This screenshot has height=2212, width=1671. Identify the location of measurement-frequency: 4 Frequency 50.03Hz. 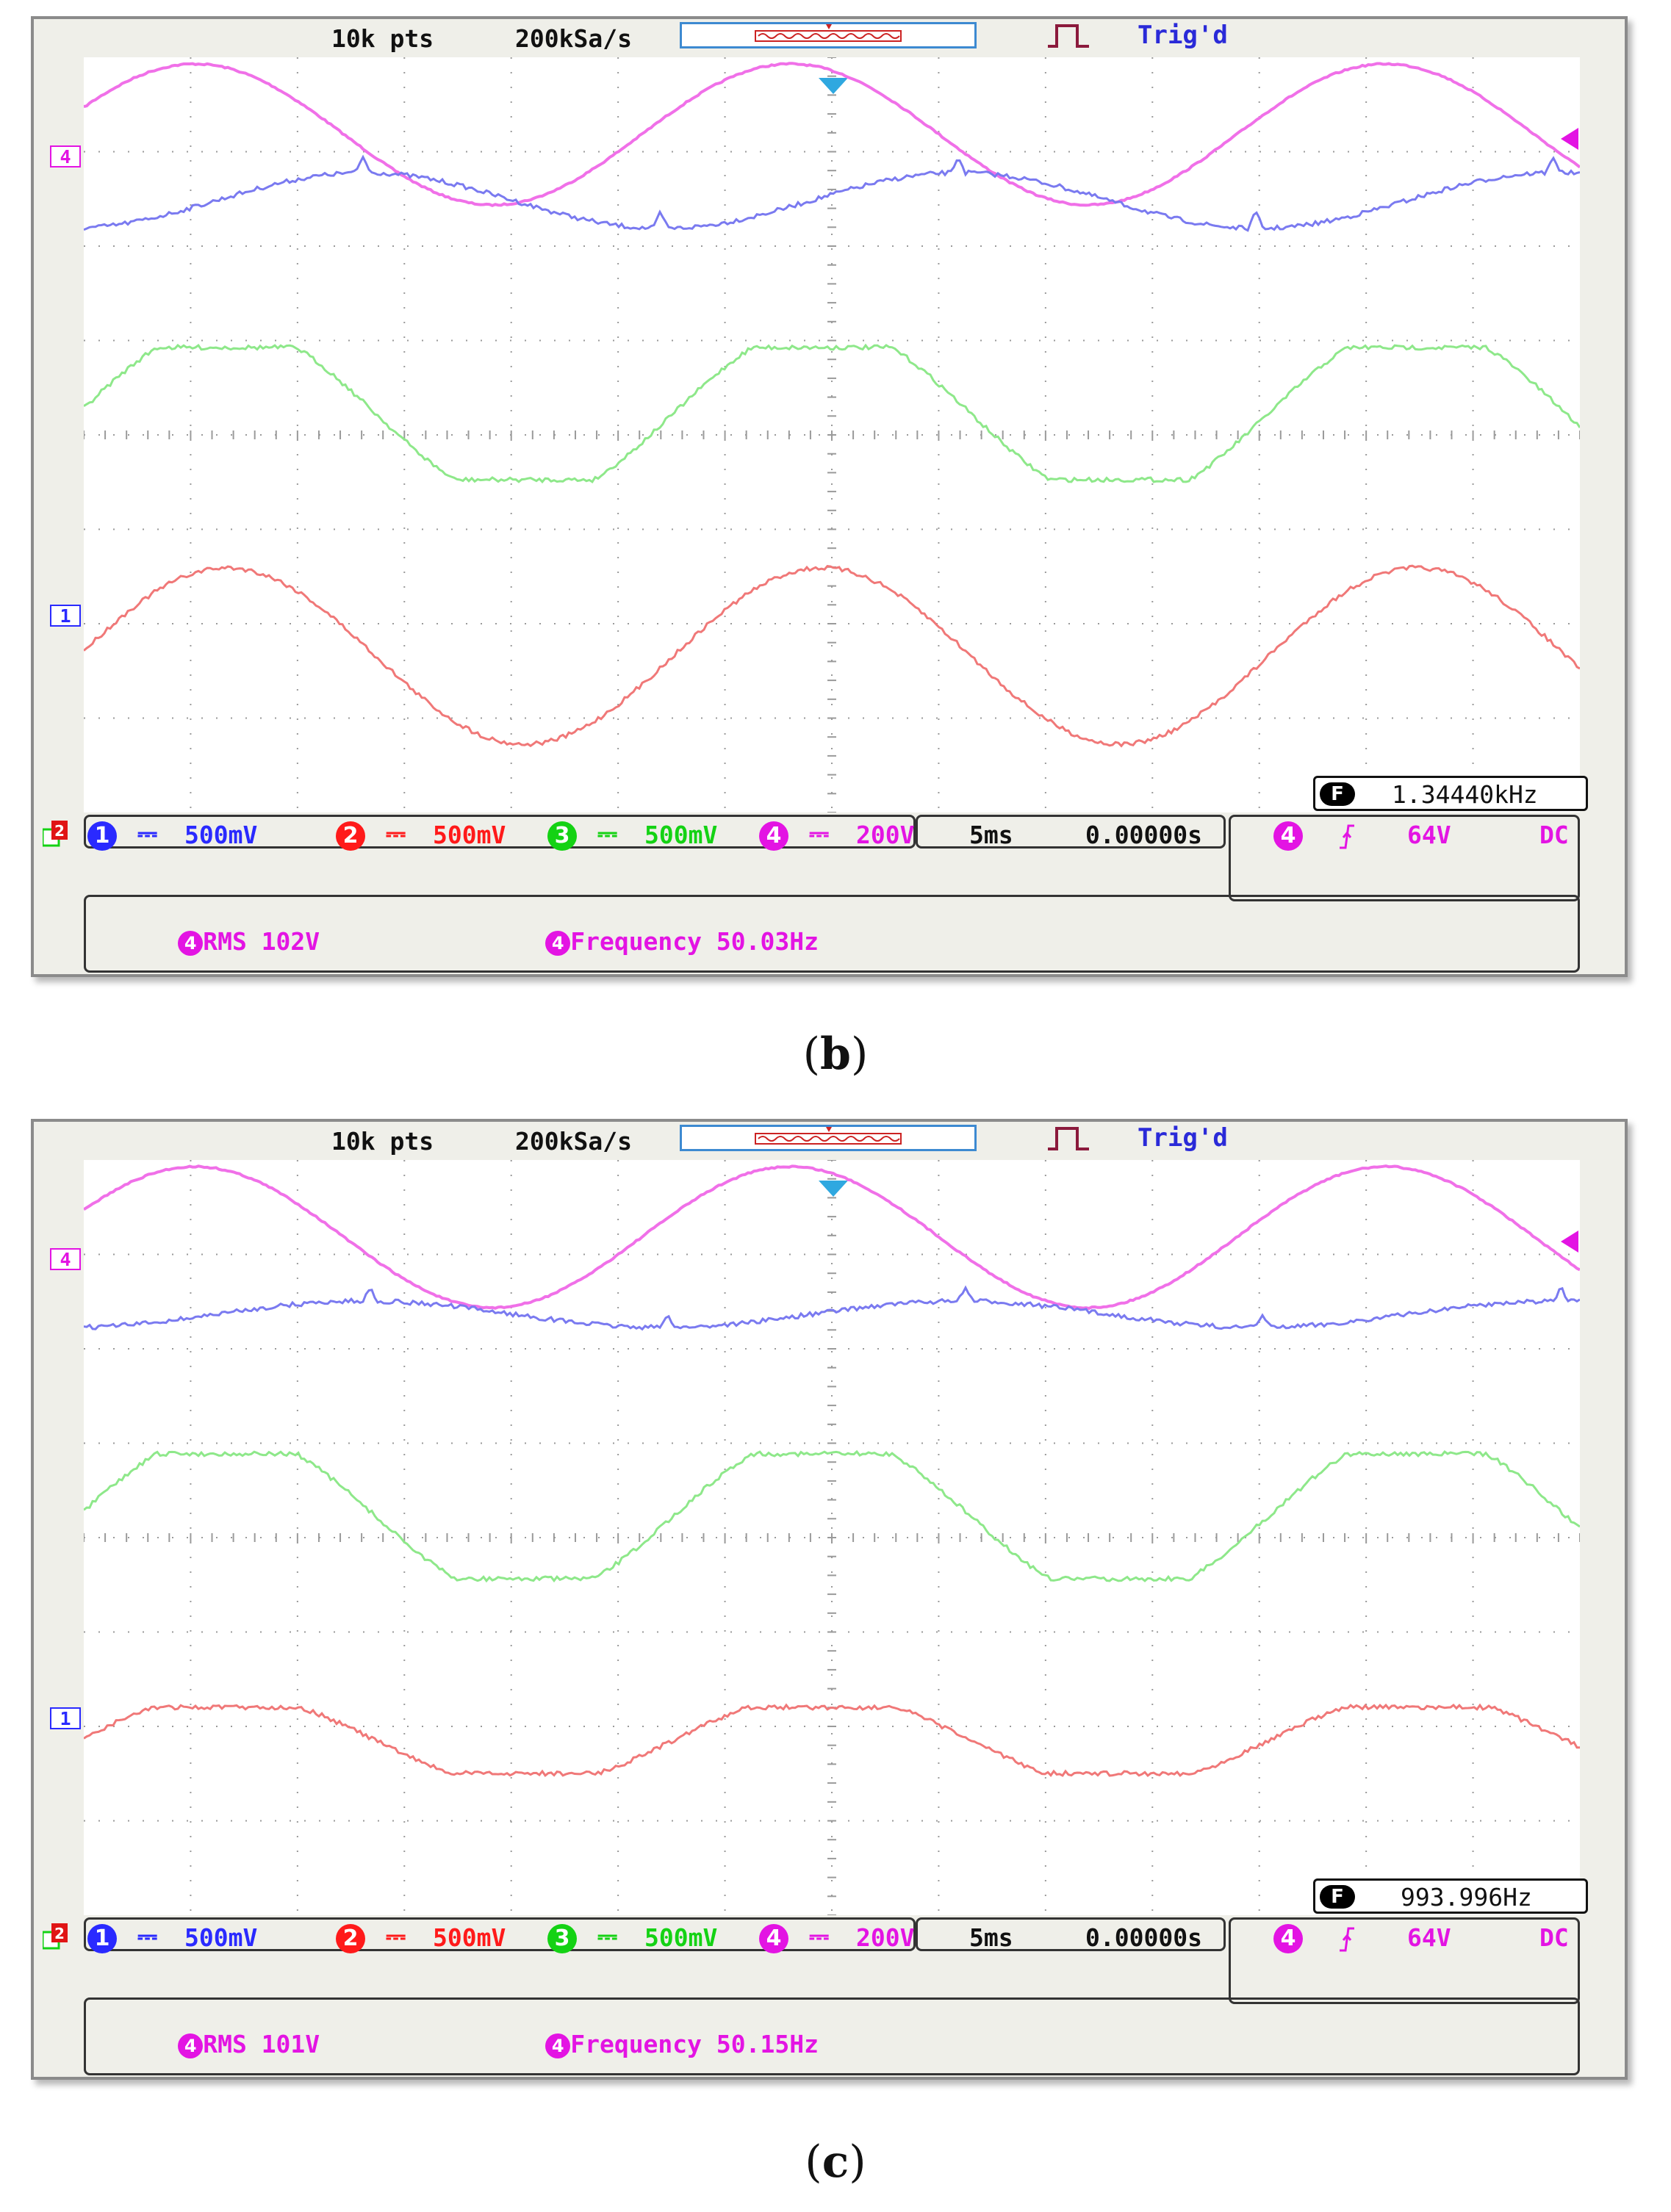
(638, 941).